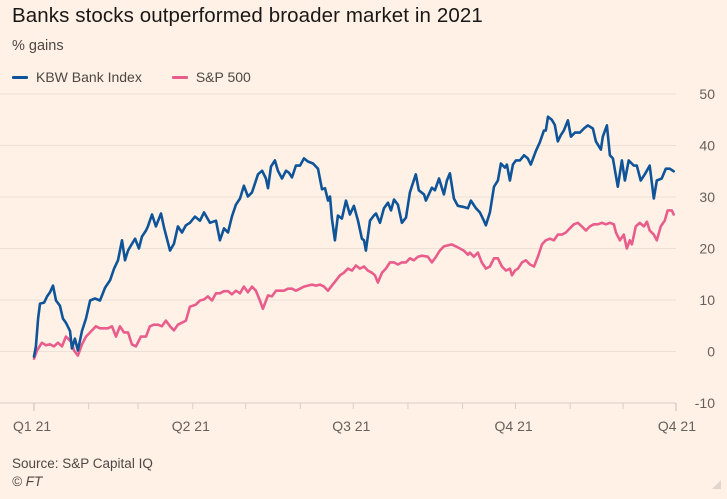  I want to click on x-axis: Q1 21 Q2 21 Q3 21 Q4 21 Q4 21, so click(354, 418).